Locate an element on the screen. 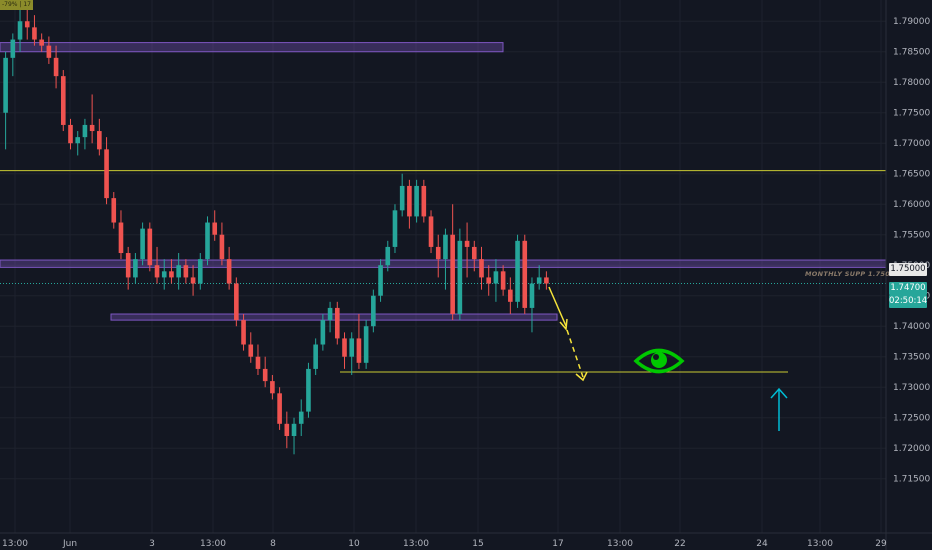 Image resolution: width=932 pixels, height=550 pixels. y-tick-label: 1.78000 is located at coordinates (911, 83).